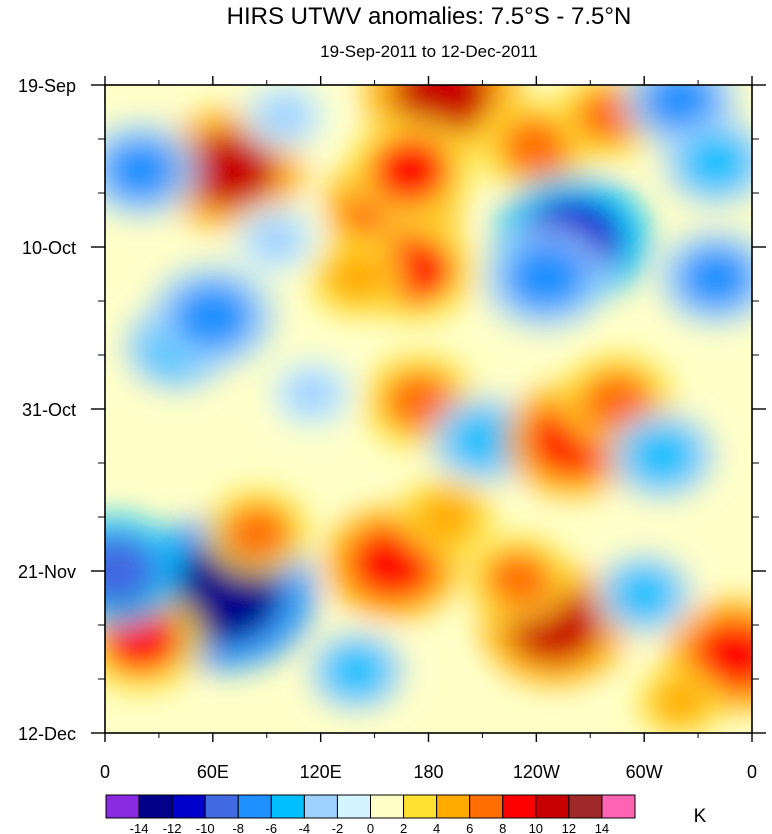  I want to click on colorbar-label: -4, so click(305, 827).